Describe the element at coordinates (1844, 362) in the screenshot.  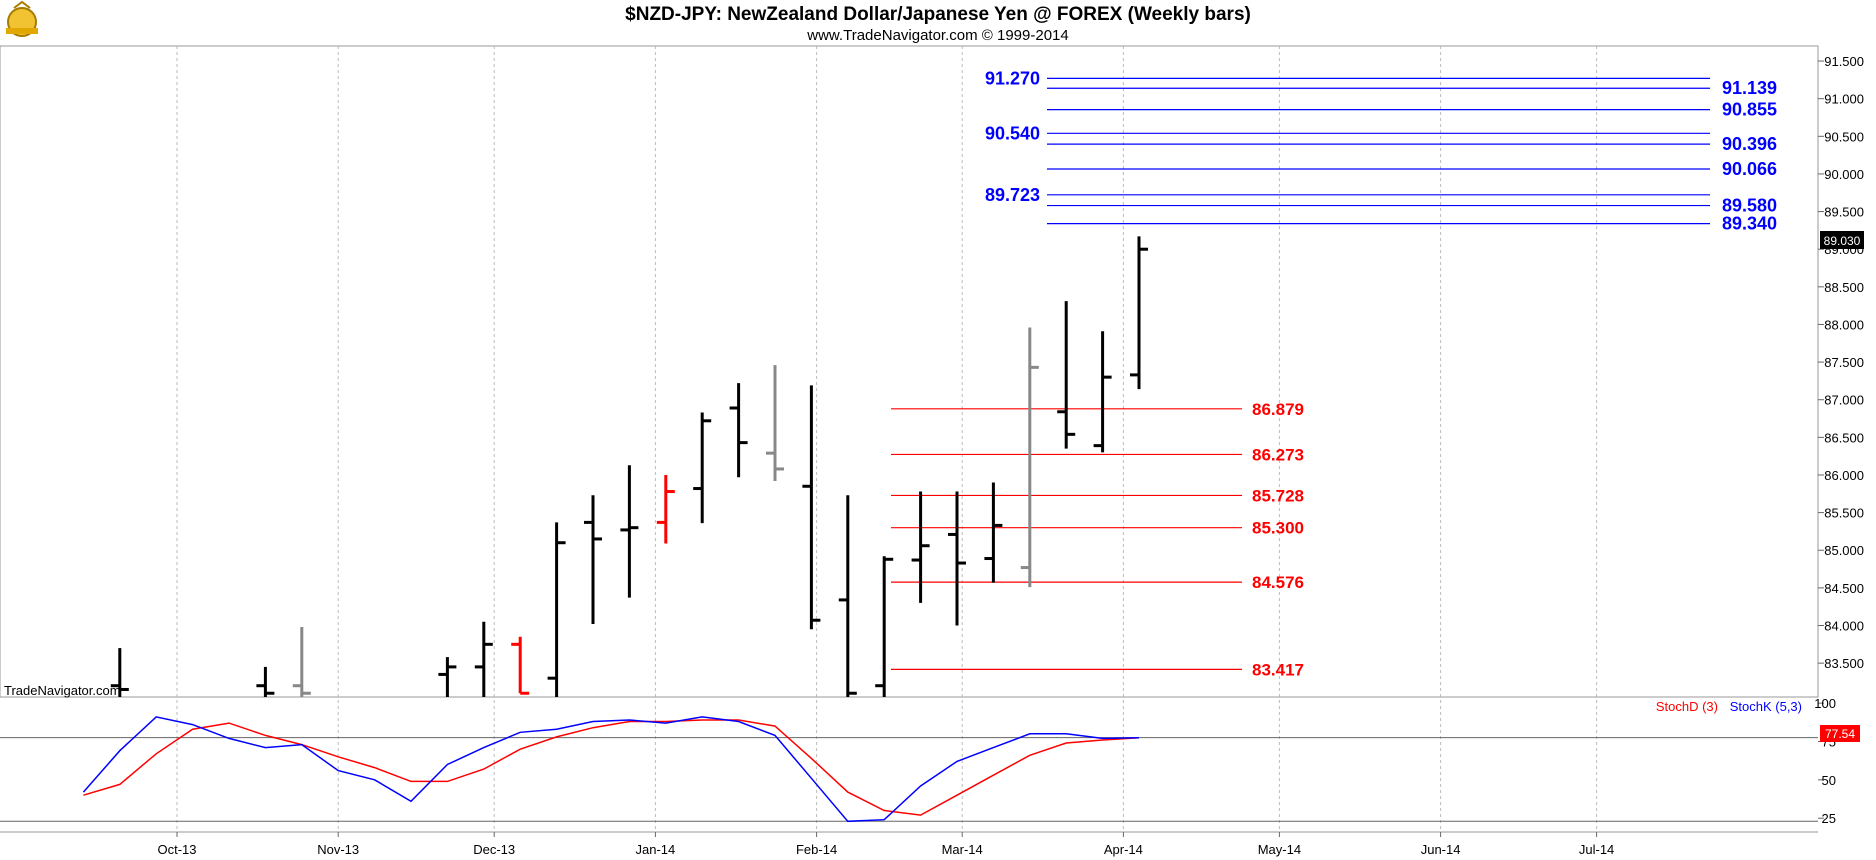
I see `price-tick-label: 87.500` at that location.